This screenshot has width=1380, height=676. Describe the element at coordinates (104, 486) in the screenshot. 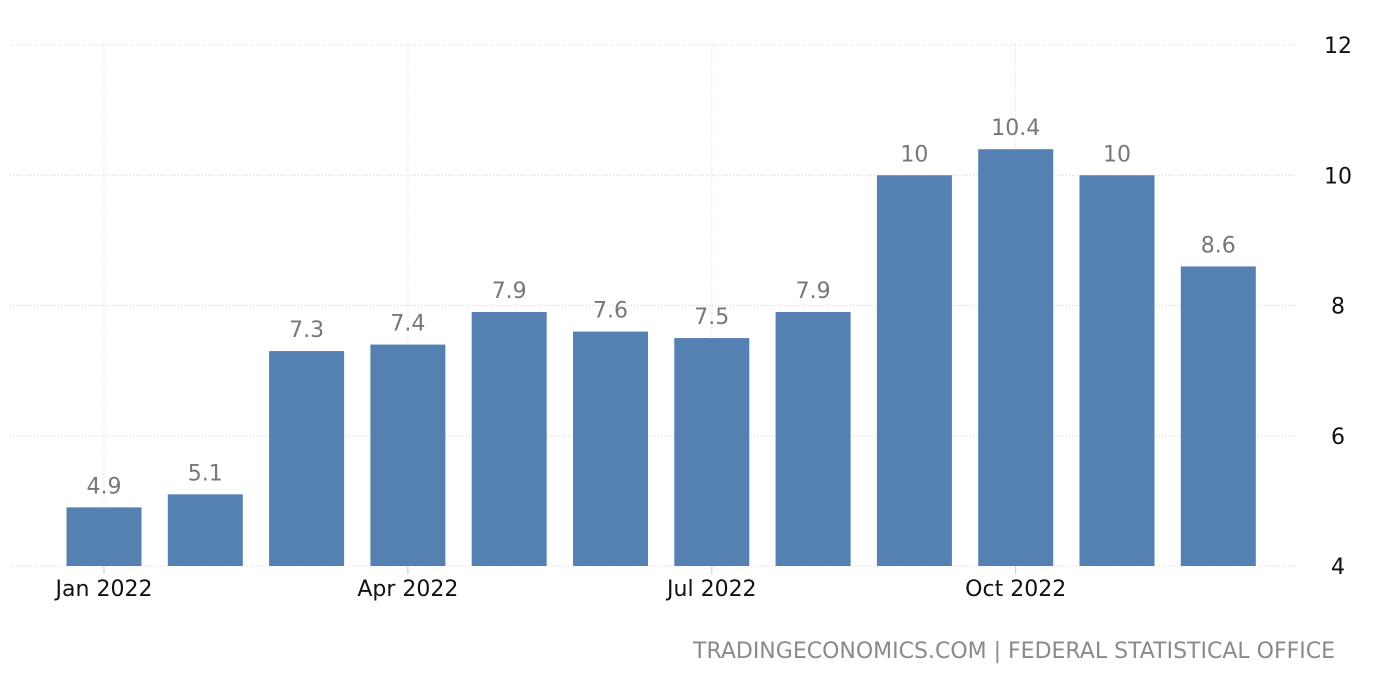

I see `data-label: 4.9` at that location.